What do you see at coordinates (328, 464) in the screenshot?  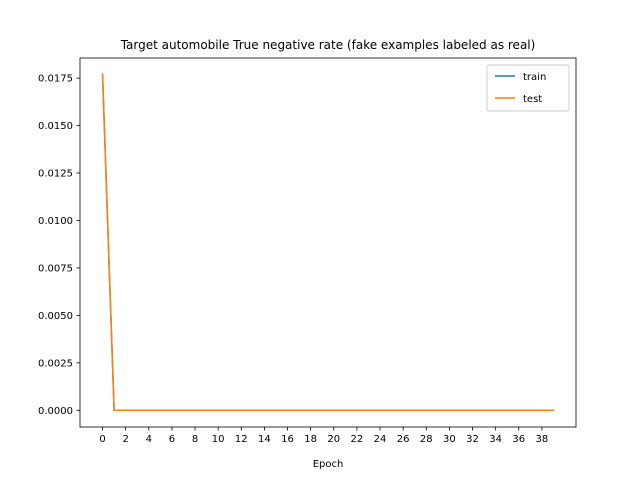 I see `x-axis-label: Epoch` at bounding box center [328, 464].